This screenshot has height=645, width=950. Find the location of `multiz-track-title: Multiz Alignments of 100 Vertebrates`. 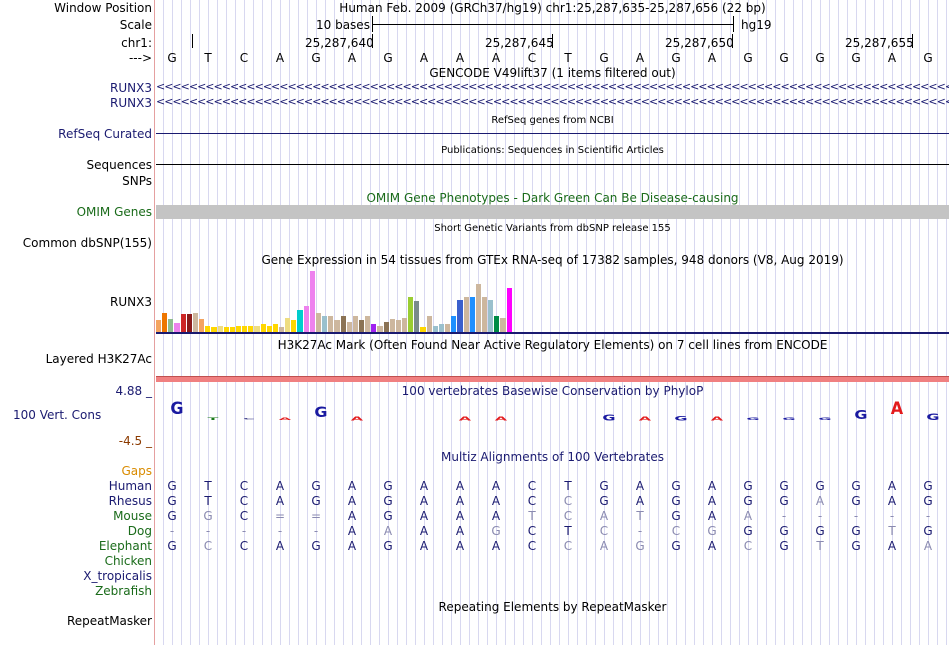

multiz-track-title: Multiz Alignments of 100 Vertebrates is located at coordinates (552, 457).